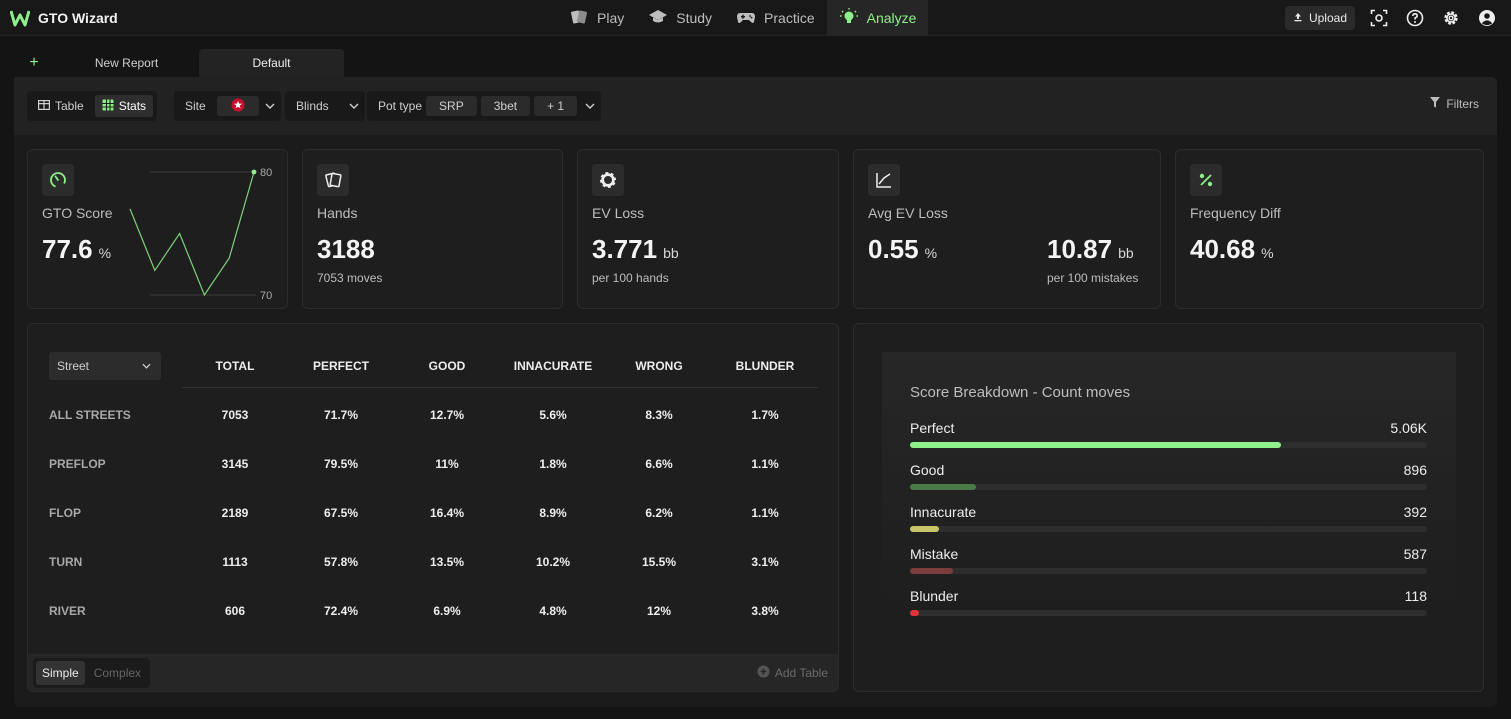 This screenshot has width=1511, height=719. What do you see at coordinates (333, 180) in the screenshot?
I see `hand-cards-icon` at bounding box center [333, 180].